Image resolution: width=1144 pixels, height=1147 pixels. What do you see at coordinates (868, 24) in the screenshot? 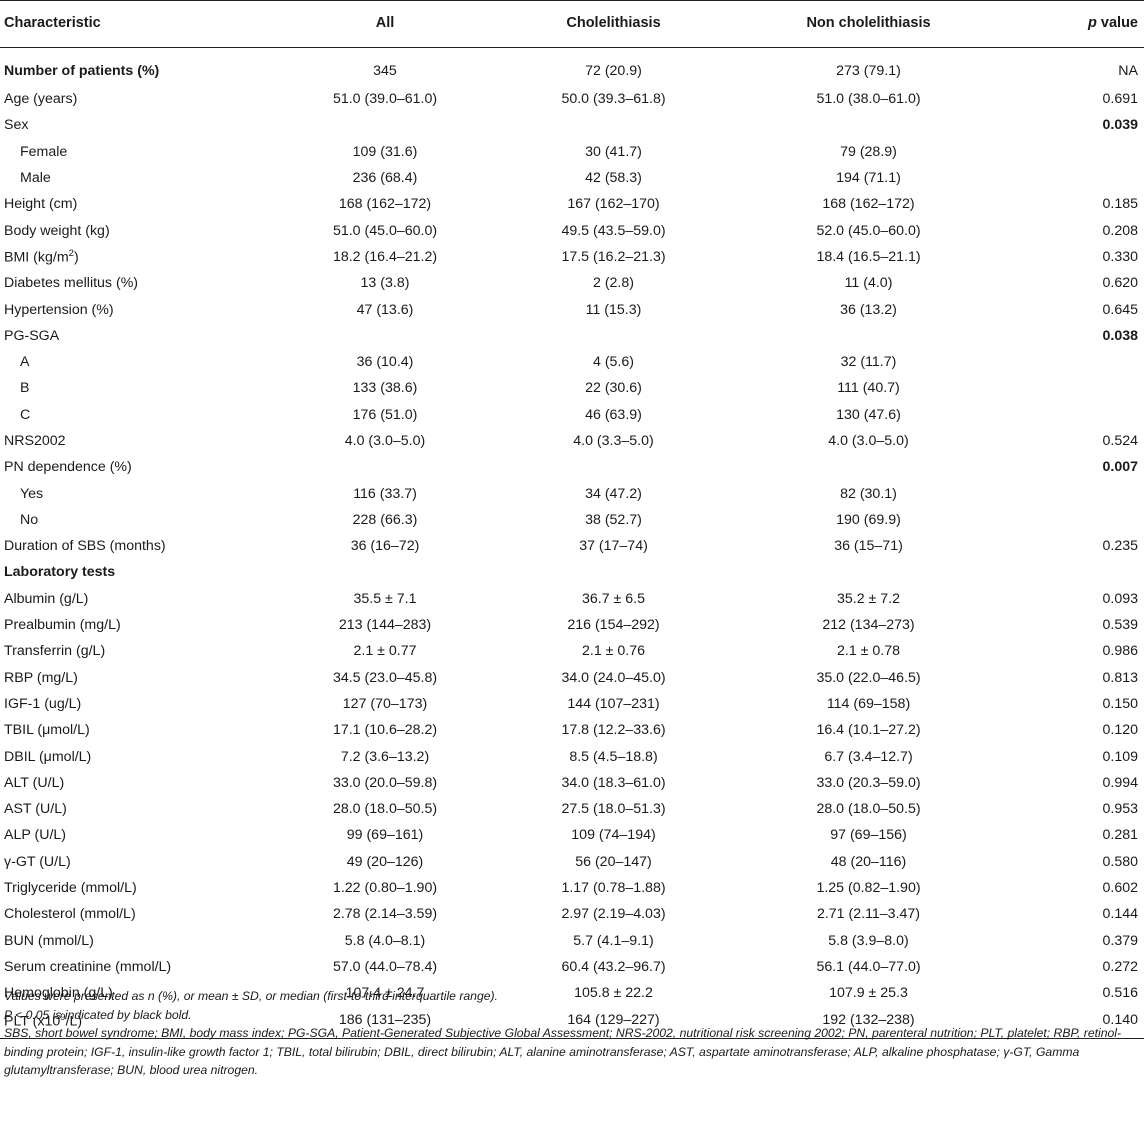
I see `header-non-cholelithiasis: Non cholelithiasis` at bounding box center [868, 24].